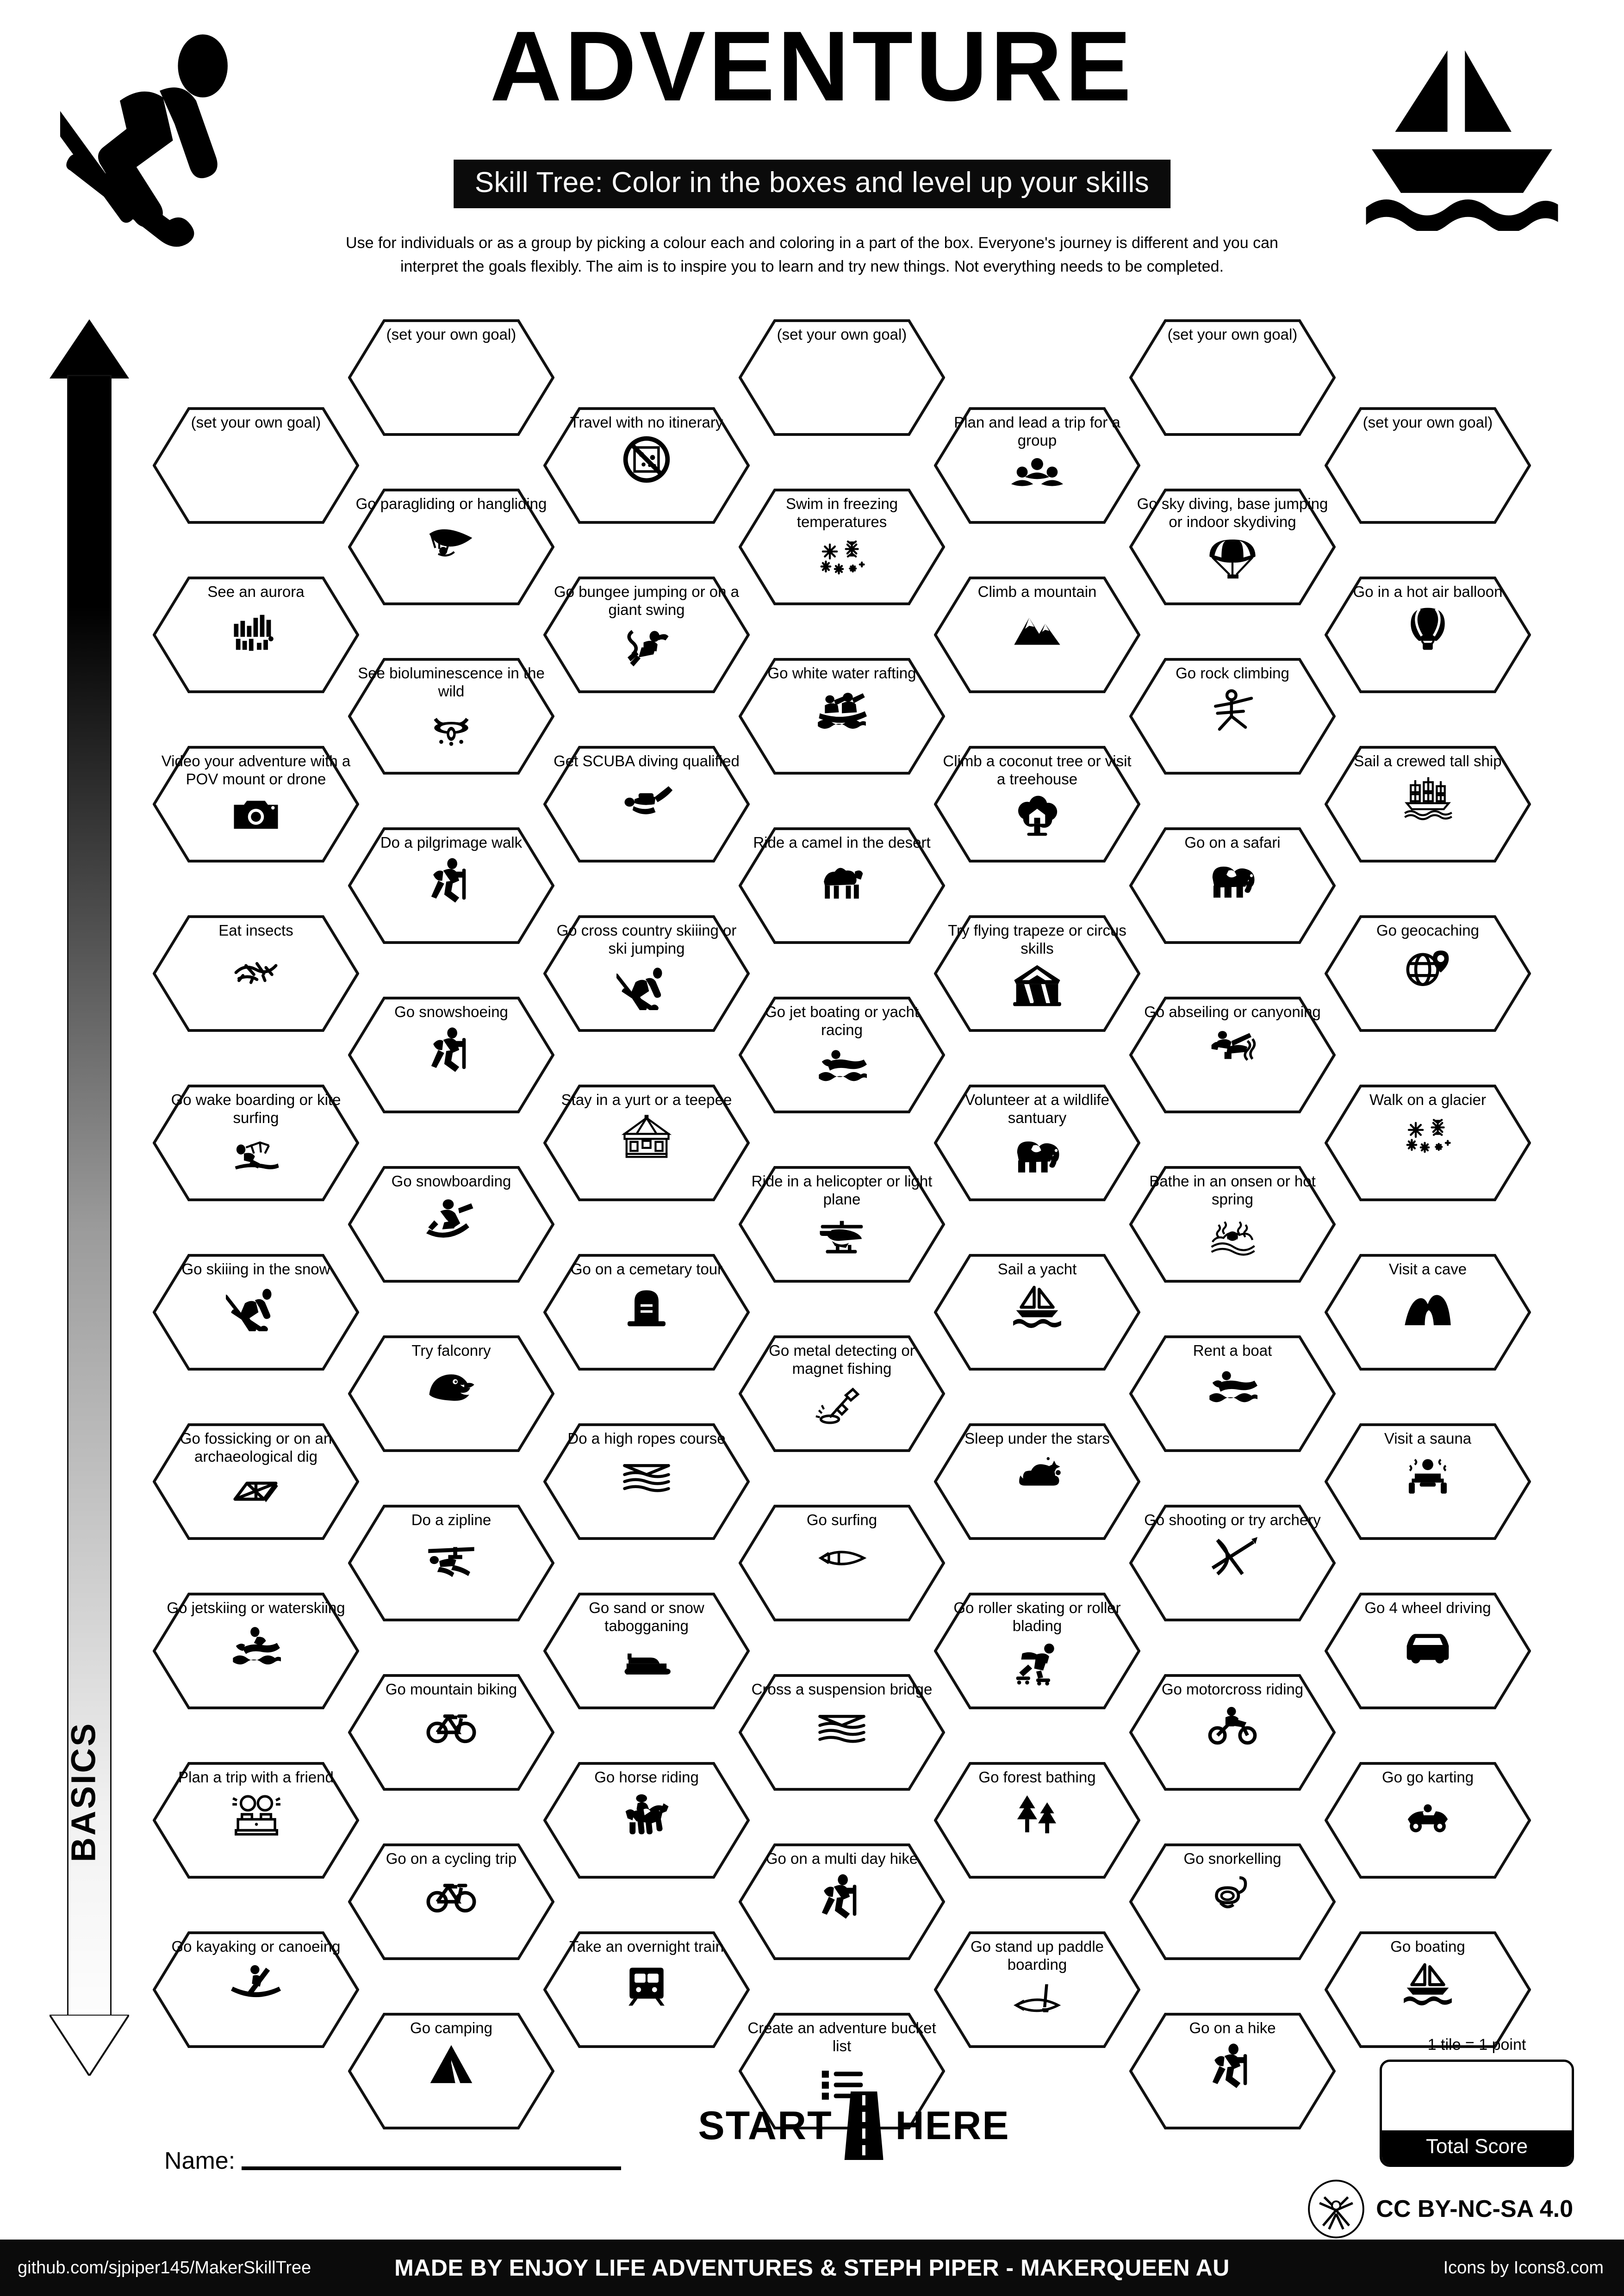 This screenshot has height=2296, width=1624. What do you see at coordinates (1037, 635) in the screenshot?
I see `skill-tile: Climb a mountain` at bounding box center [1037, 635].